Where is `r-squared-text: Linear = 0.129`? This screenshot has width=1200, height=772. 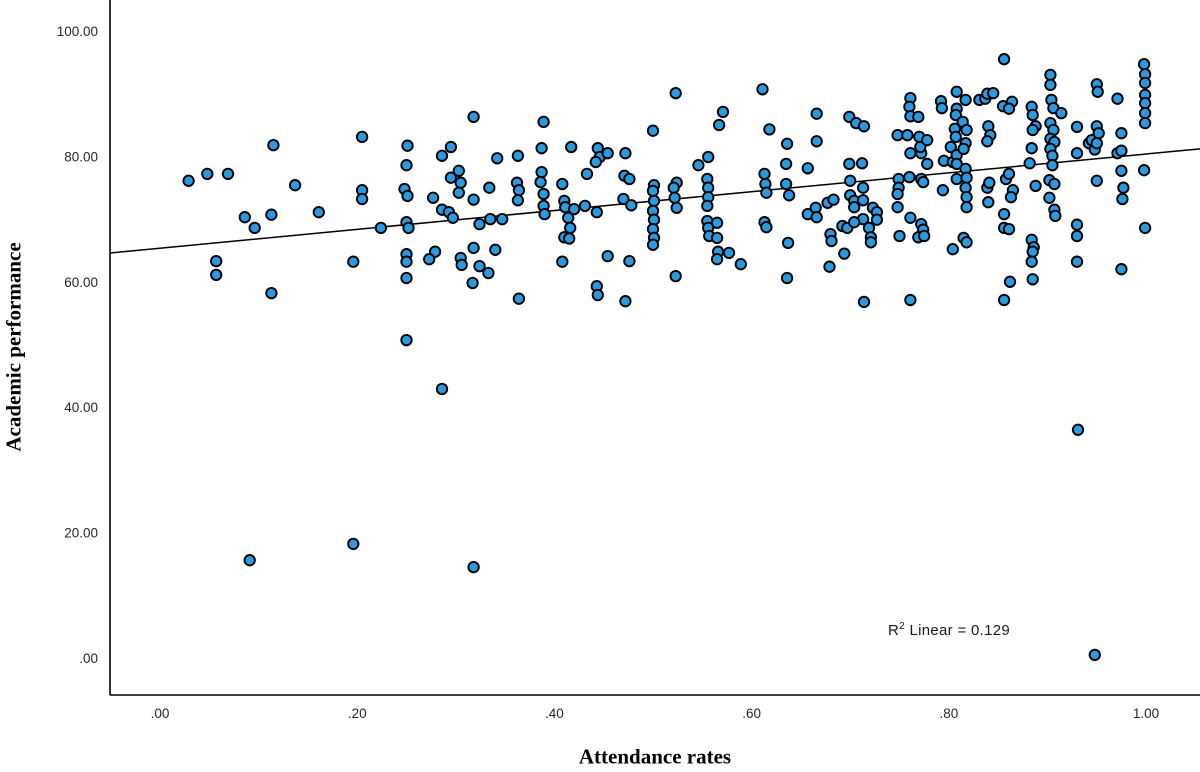
r-squared-text: Linear = 0.129 is located at coordinates (958, 630).